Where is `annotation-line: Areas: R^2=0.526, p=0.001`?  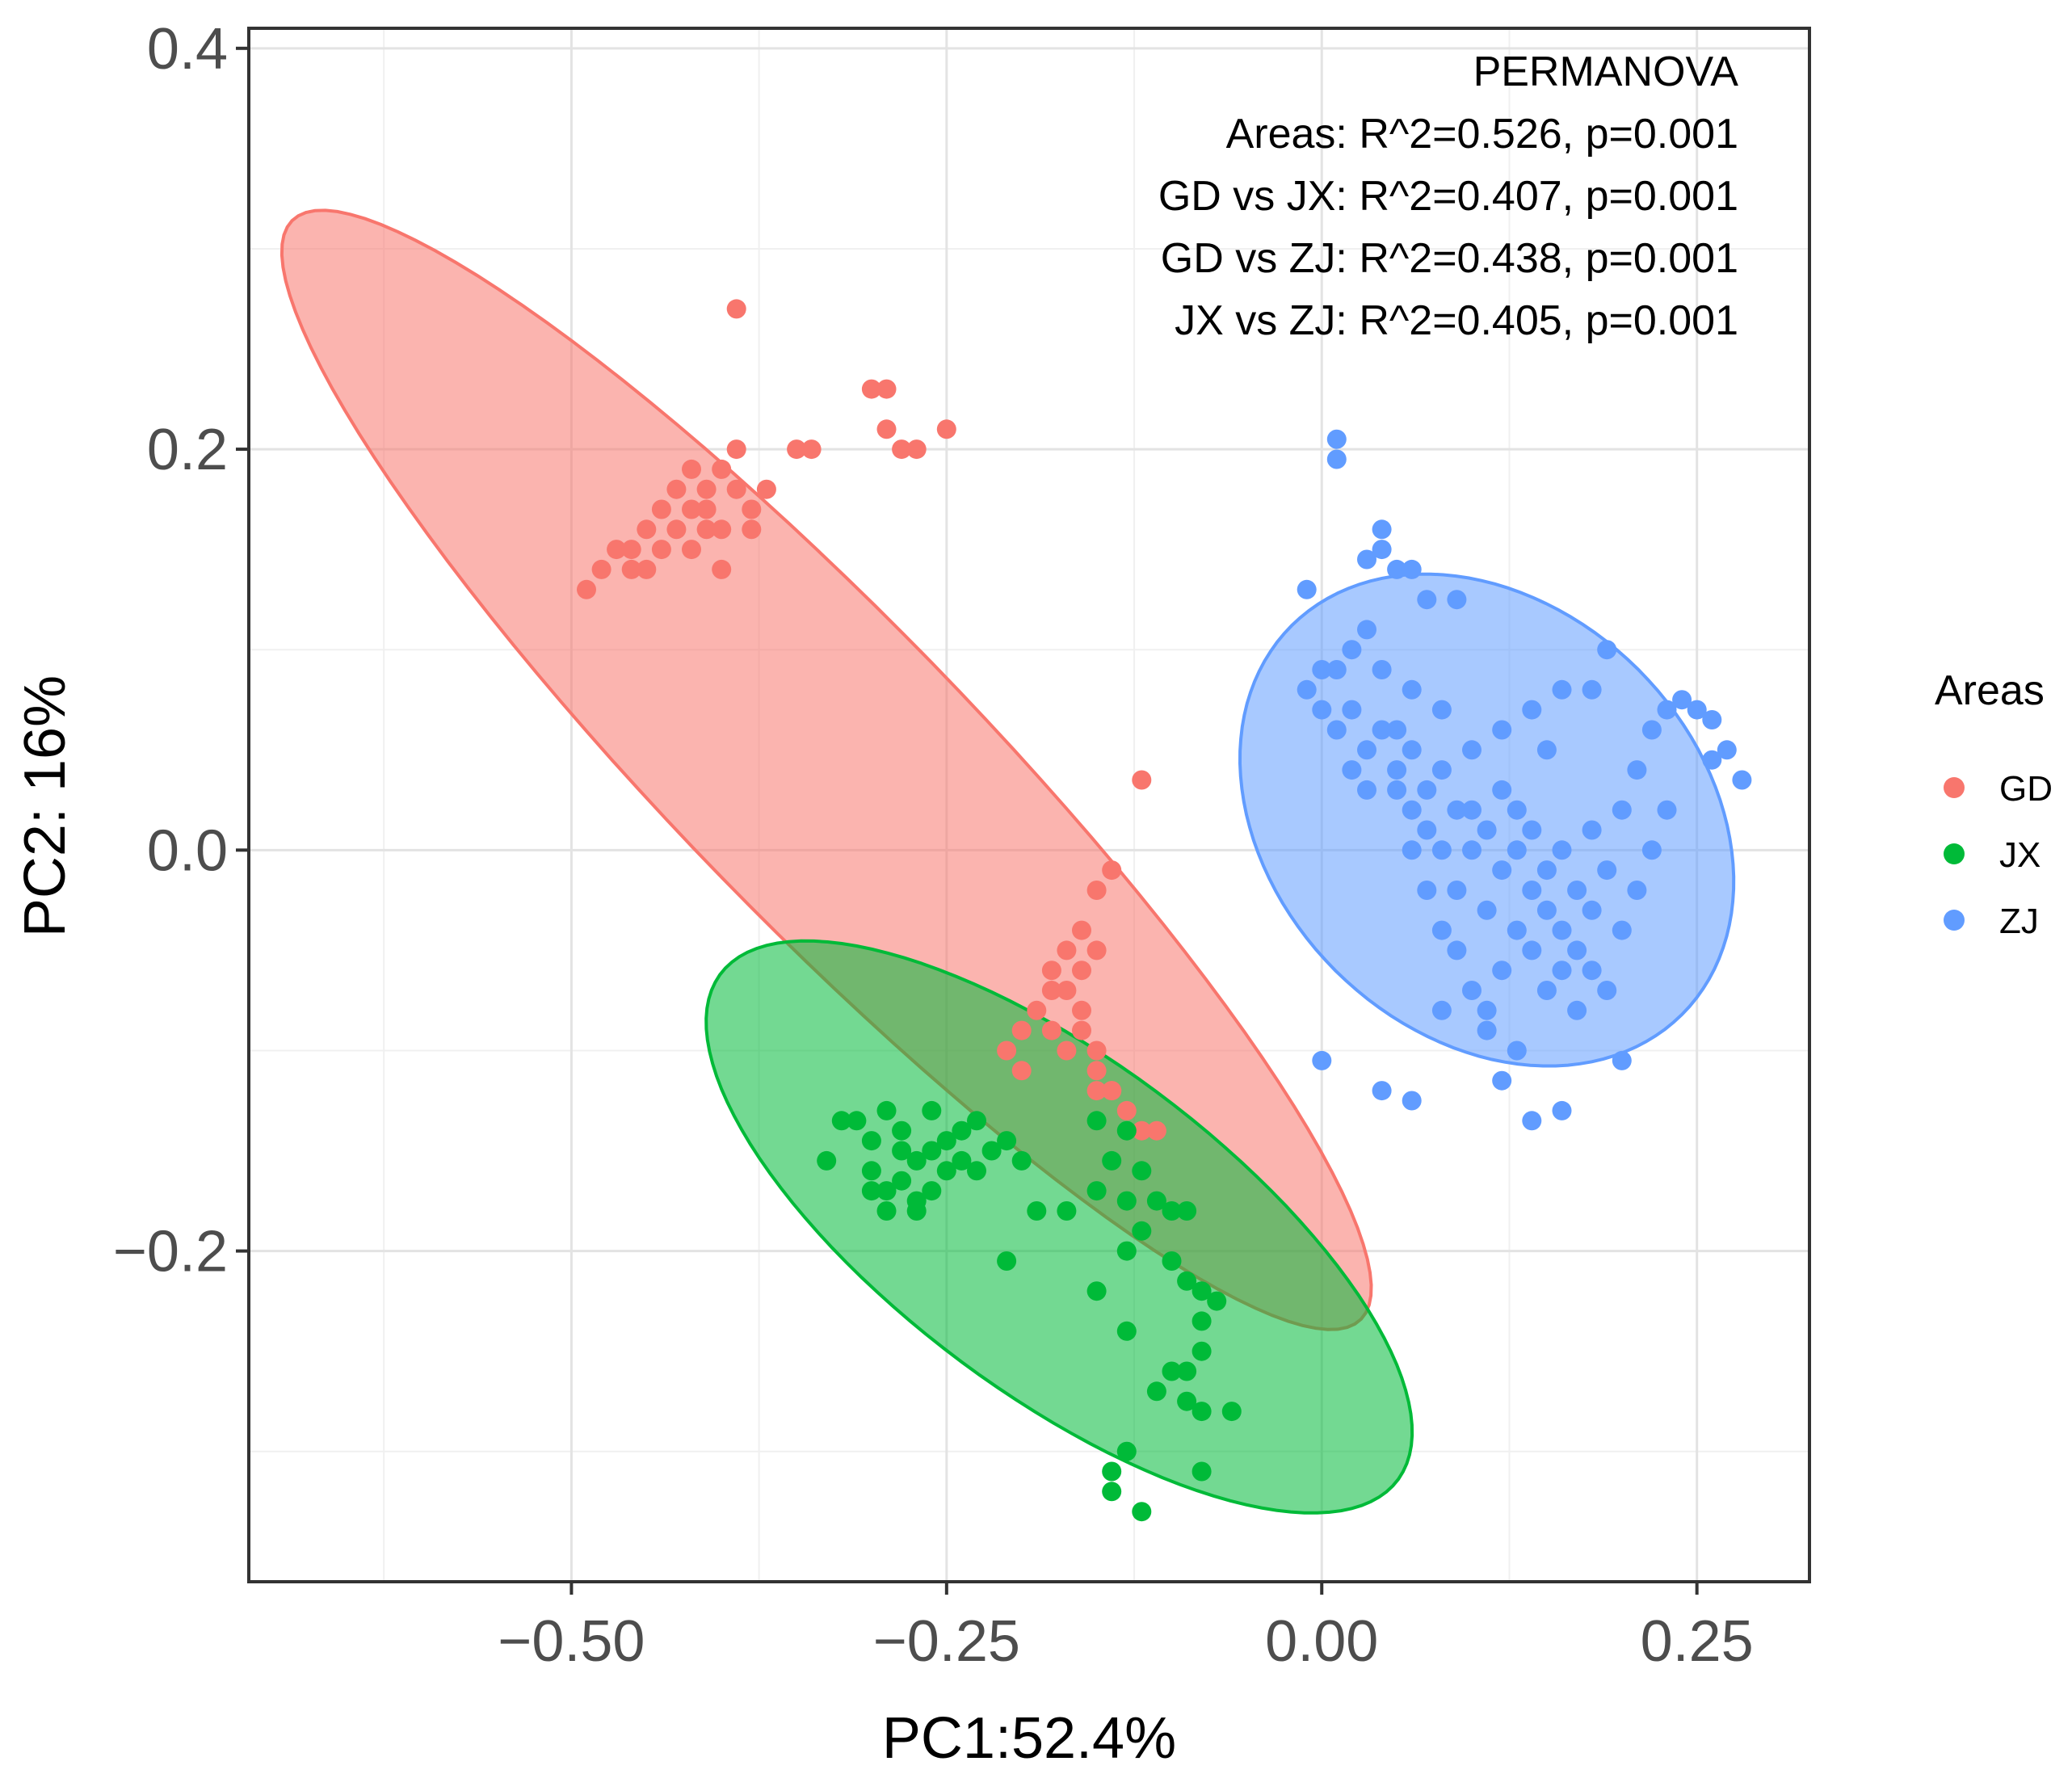
annotation-line: Areas: R^2=0.526, p=0.001 is located at coordinates (1482, 134).